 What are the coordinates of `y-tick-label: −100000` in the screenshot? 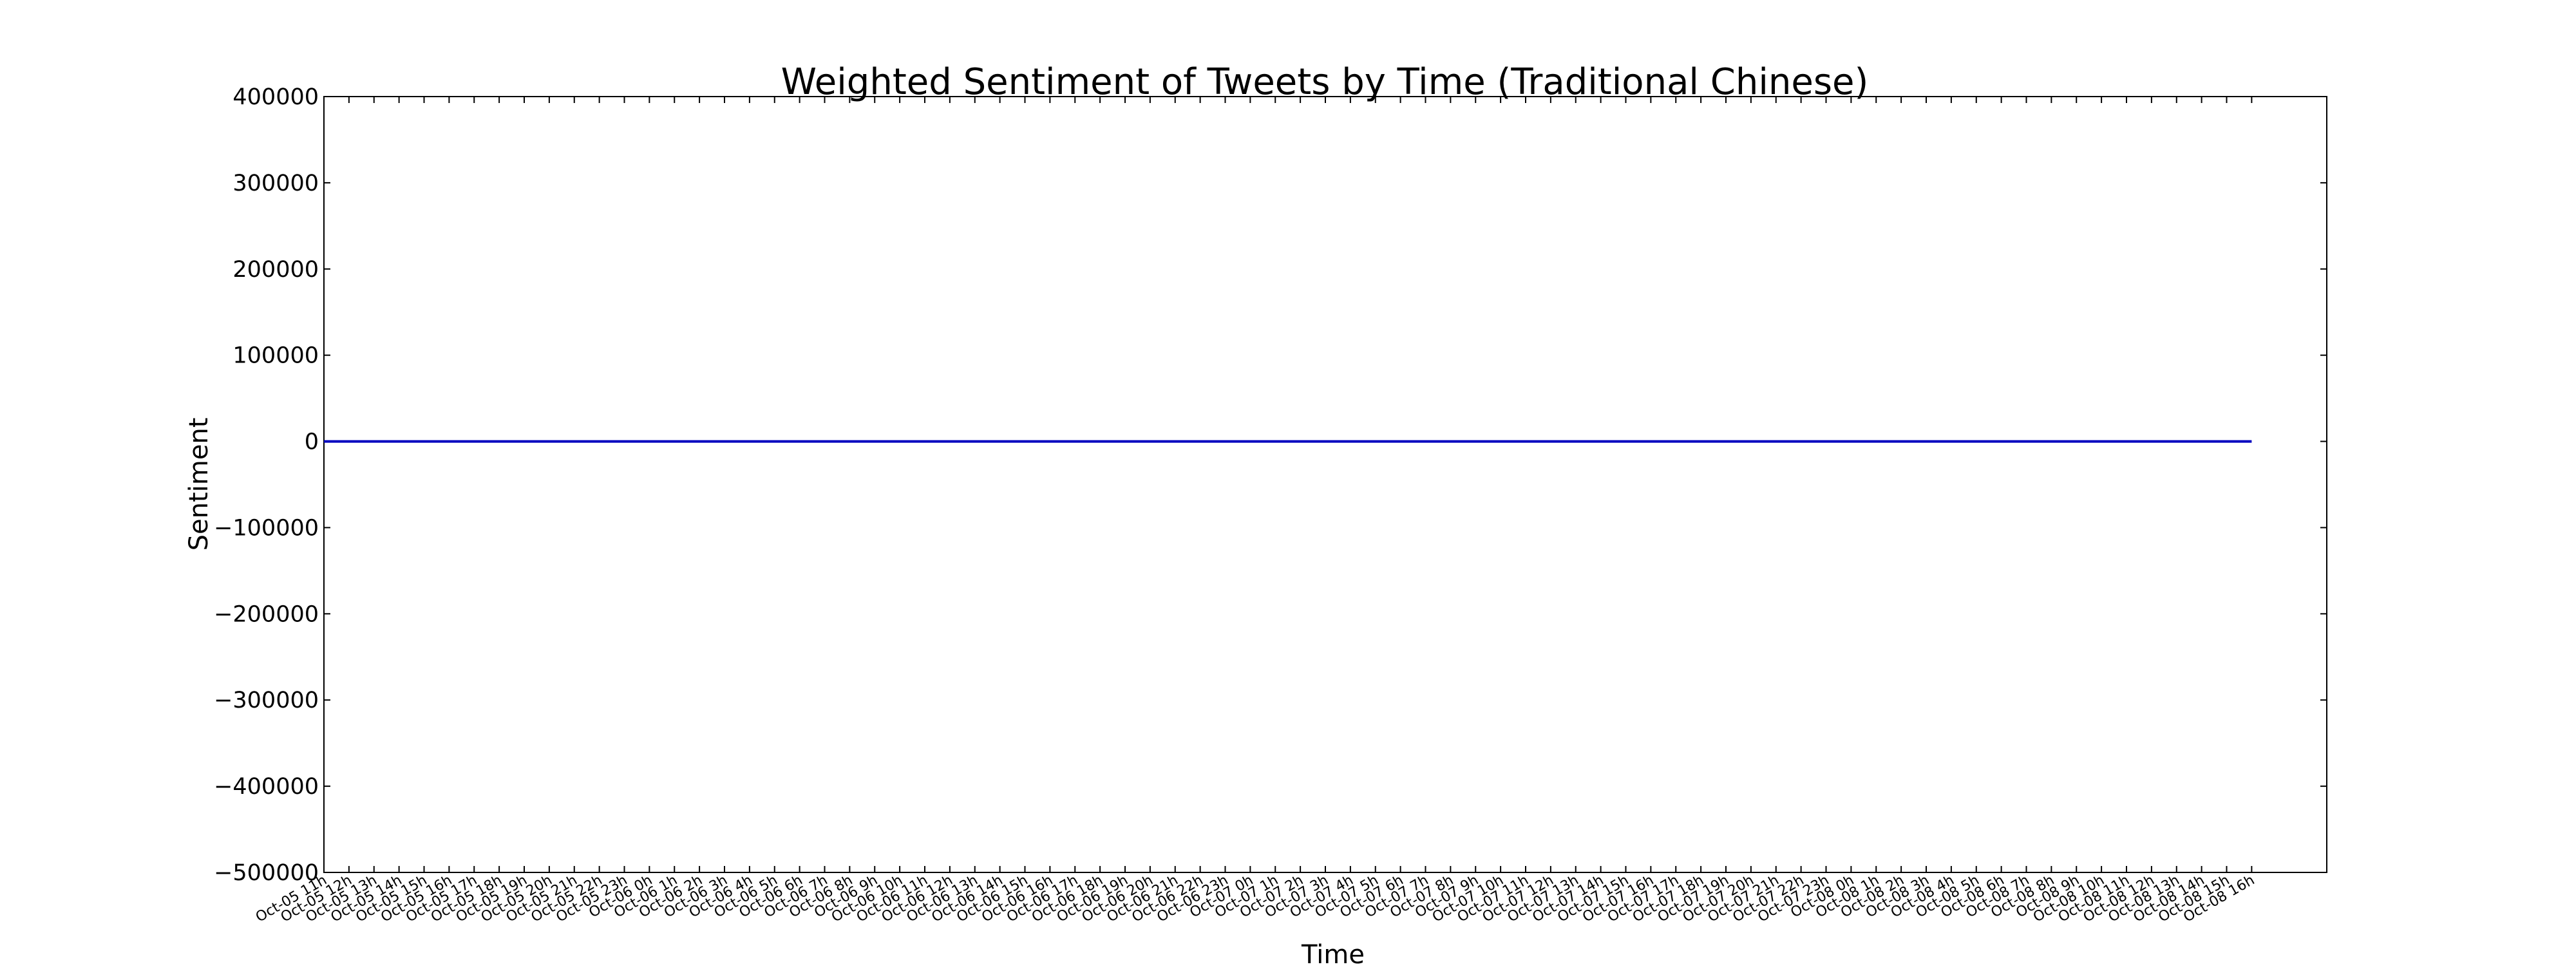 It's located at (266, 528).